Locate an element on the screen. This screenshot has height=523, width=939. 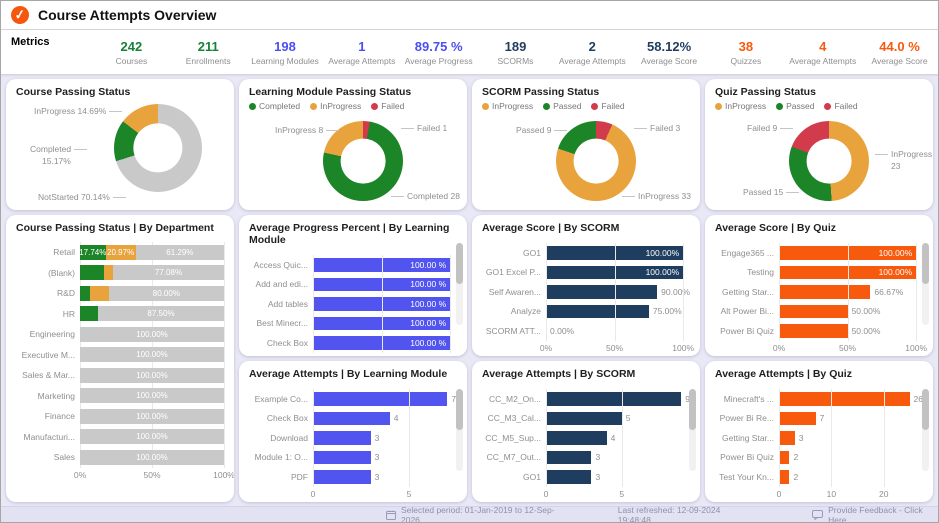
category-label: GO1 is located at coordinates (532, 252).